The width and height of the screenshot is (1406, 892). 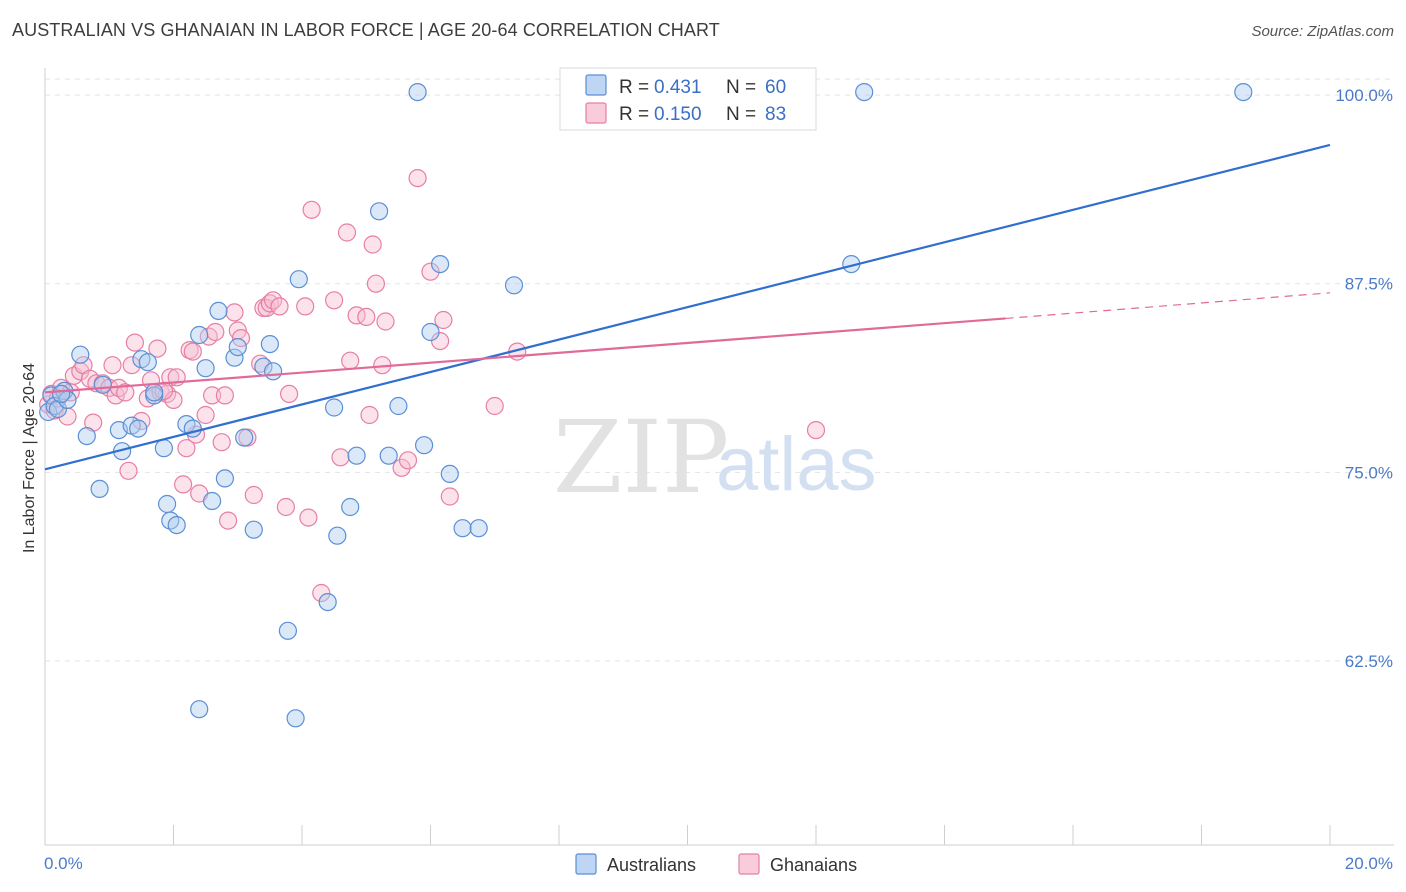 What do you see at coordinates (741, 114) in the screenshot?
I see `legend-n-label-ghanaians: N =` at bounding box center [741, 114].